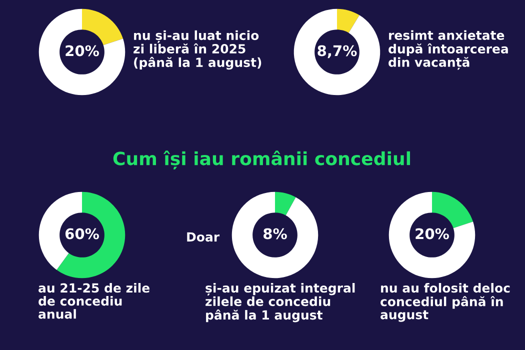 This screenshot has width=525, height=350. I want to click on data-label: 60%, so click(82, 234).